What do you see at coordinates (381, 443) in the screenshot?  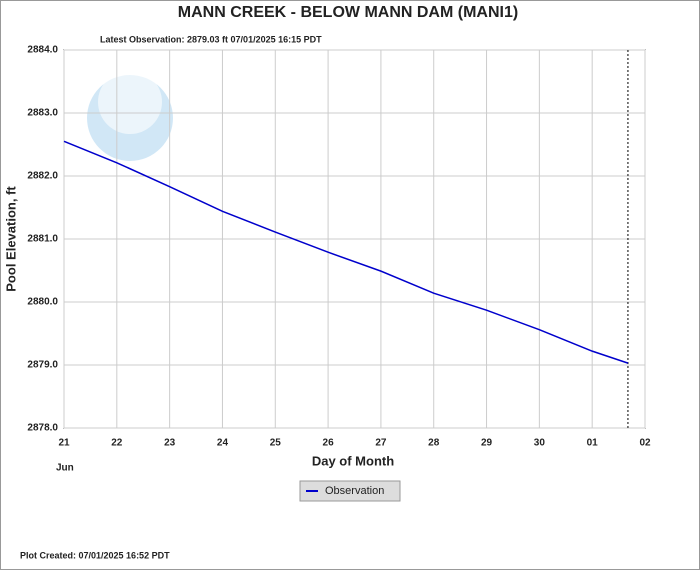 I see `x-tick-label: 27` at bounding box center [381, 443].